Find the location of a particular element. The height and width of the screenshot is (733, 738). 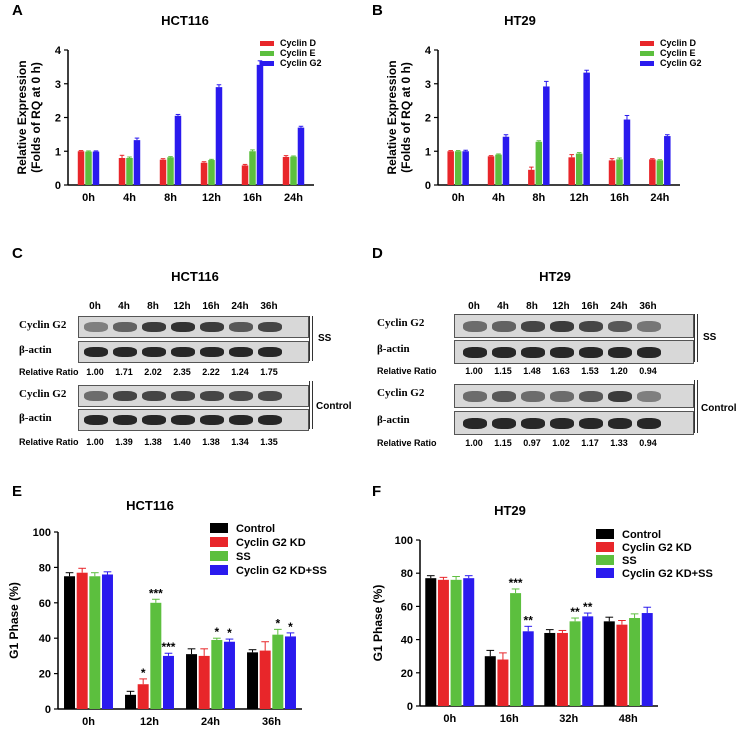

y-axis-label-text: G1 Phase (%) is located at coordinates (14, 620).